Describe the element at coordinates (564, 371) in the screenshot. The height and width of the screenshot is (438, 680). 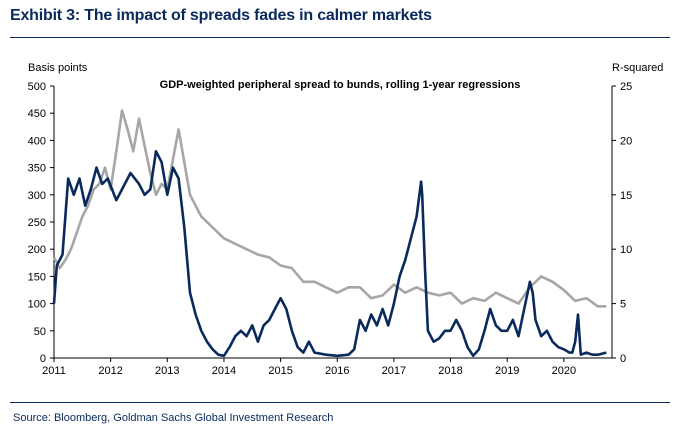
I see `x-tick-label: 2020` at that location.